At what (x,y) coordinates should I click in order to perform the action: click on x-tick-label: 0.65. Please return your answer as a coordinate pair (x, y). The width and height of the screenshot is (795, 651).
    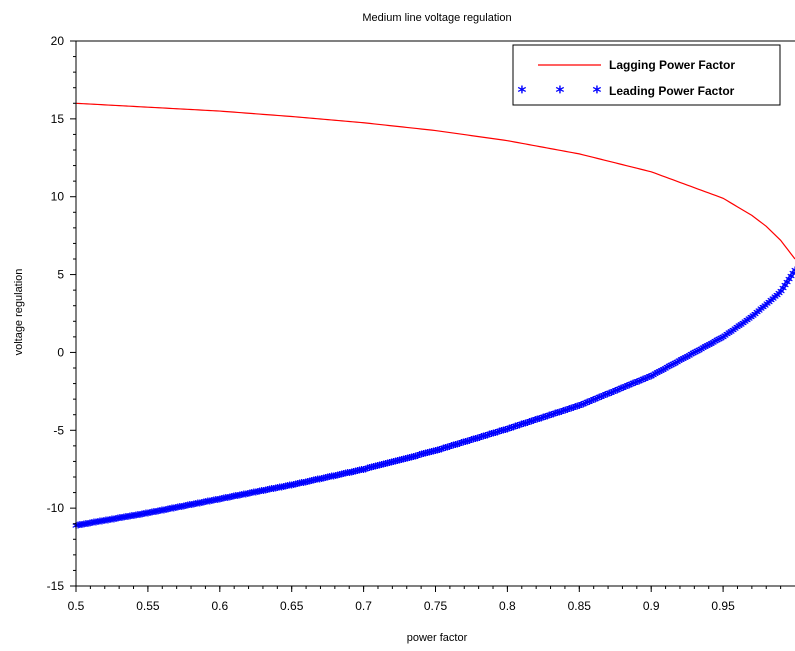
    Looking at the image, I should click on (292, 606).